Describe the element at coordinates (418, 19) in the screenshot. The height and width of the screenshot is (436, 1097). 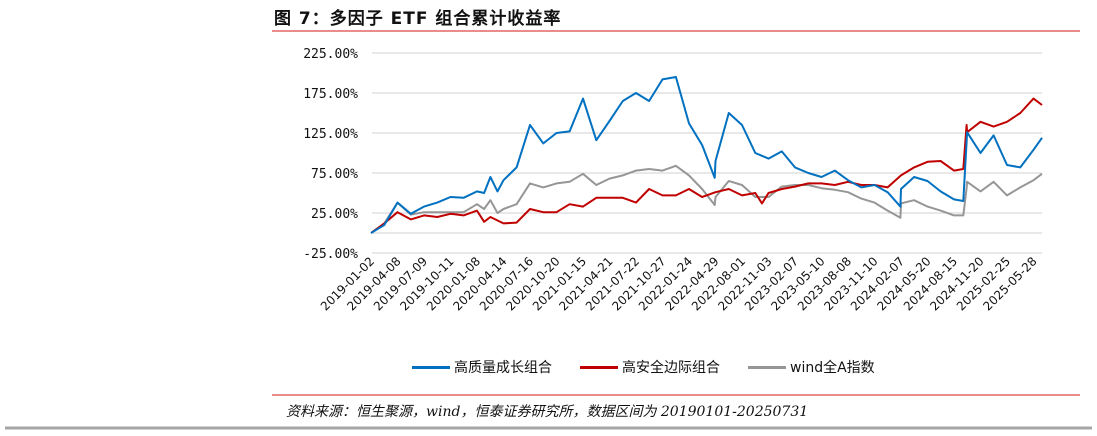
I see `figure-title: 图 7：多因子 ETF 组合累计收益率` at that location.